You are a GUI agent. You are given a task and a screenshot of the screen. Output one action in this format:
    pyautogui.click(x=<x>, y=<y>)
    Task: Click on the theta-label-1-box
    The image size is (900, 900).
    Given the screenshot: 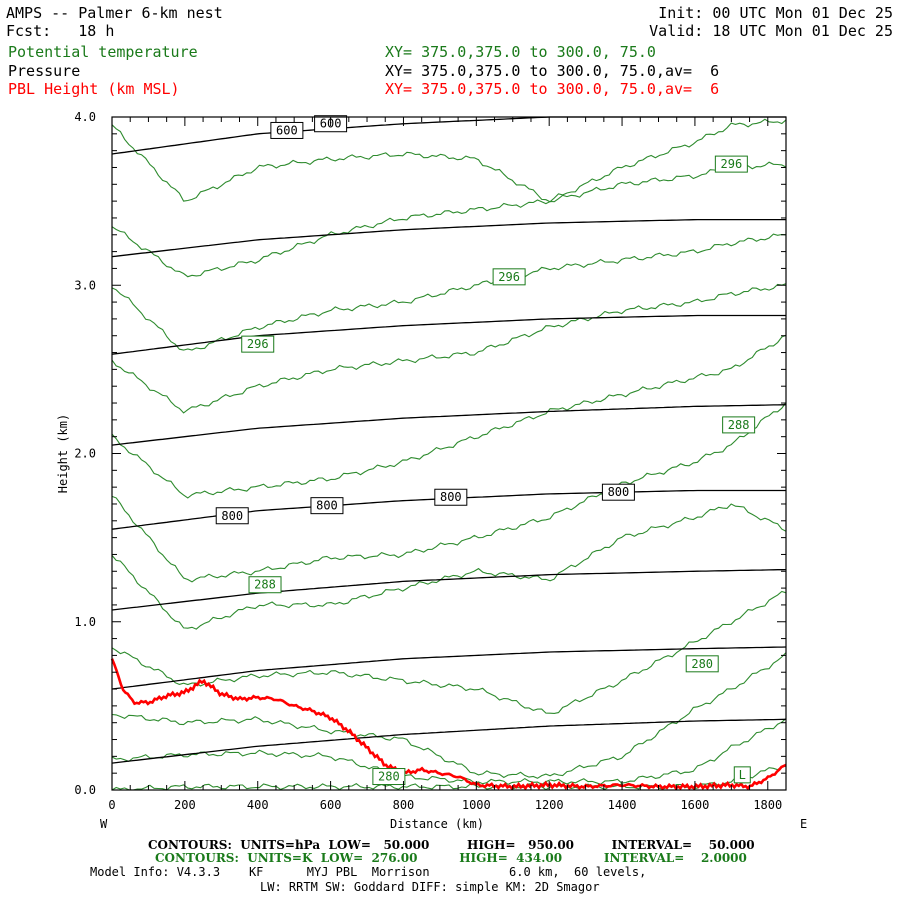 What is the action you would take?
    pyautogui.click(x=509, y=277)
    